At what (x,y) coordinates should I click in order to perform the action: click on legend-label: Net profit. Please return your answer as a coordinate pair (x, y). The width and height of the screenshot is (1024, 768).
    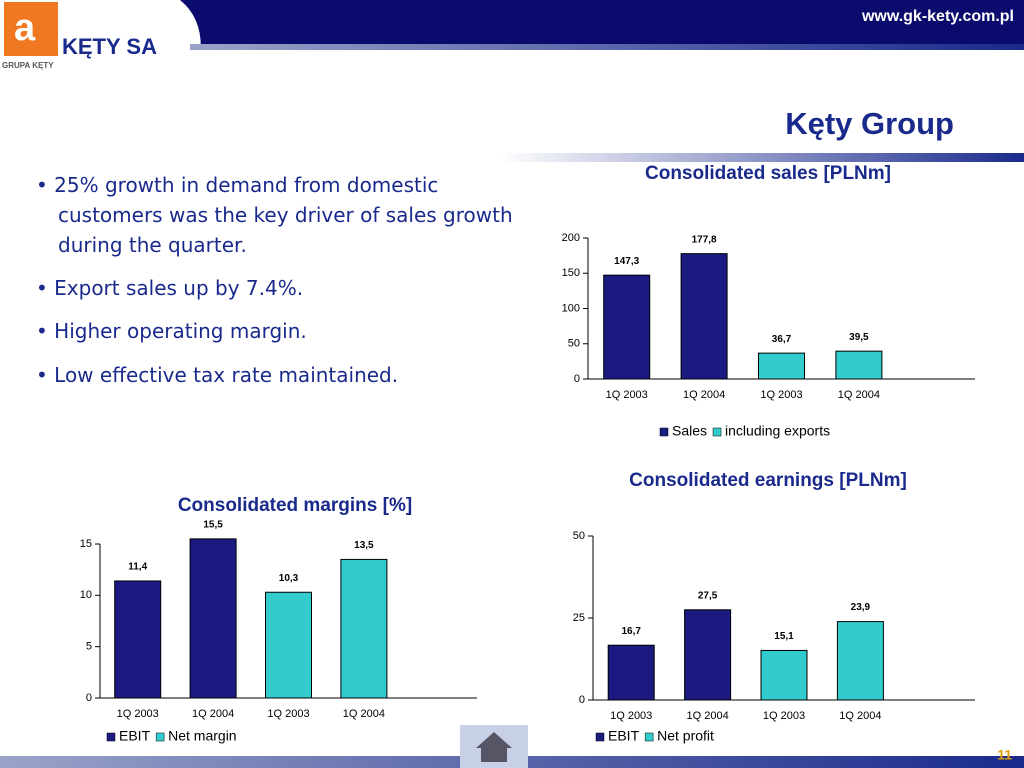
    Looking at the image, I should click on (685, 736).